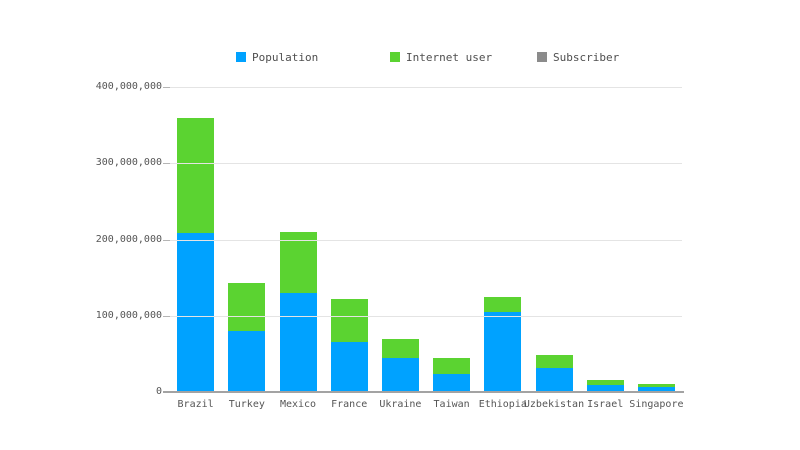 This screenshot has width=800, height=450. Describe the element at coordinates (502, 404) in the screenshot. I see `x-tick-label-ethiopia: Ethiopia` at that location.